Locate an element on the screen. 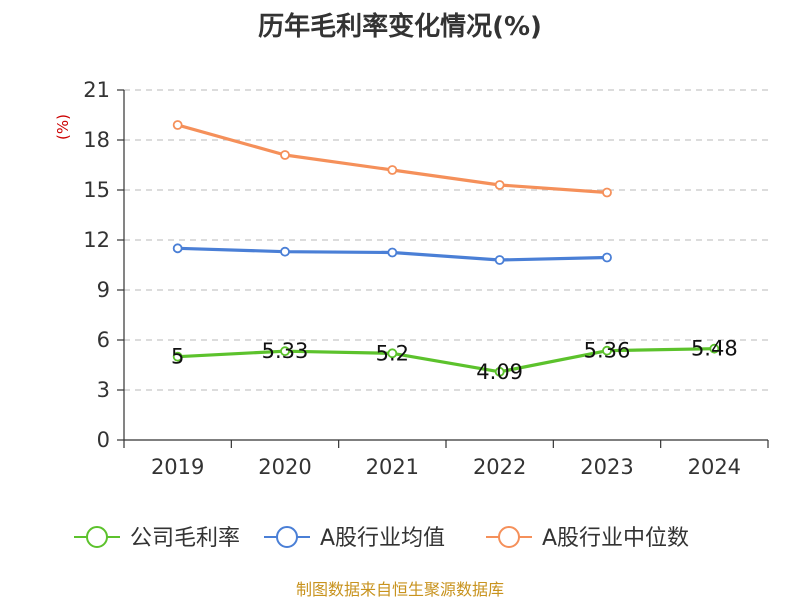 The image size is (800, 600). y-tick-label: 15 is located at coordinates (96, 190).